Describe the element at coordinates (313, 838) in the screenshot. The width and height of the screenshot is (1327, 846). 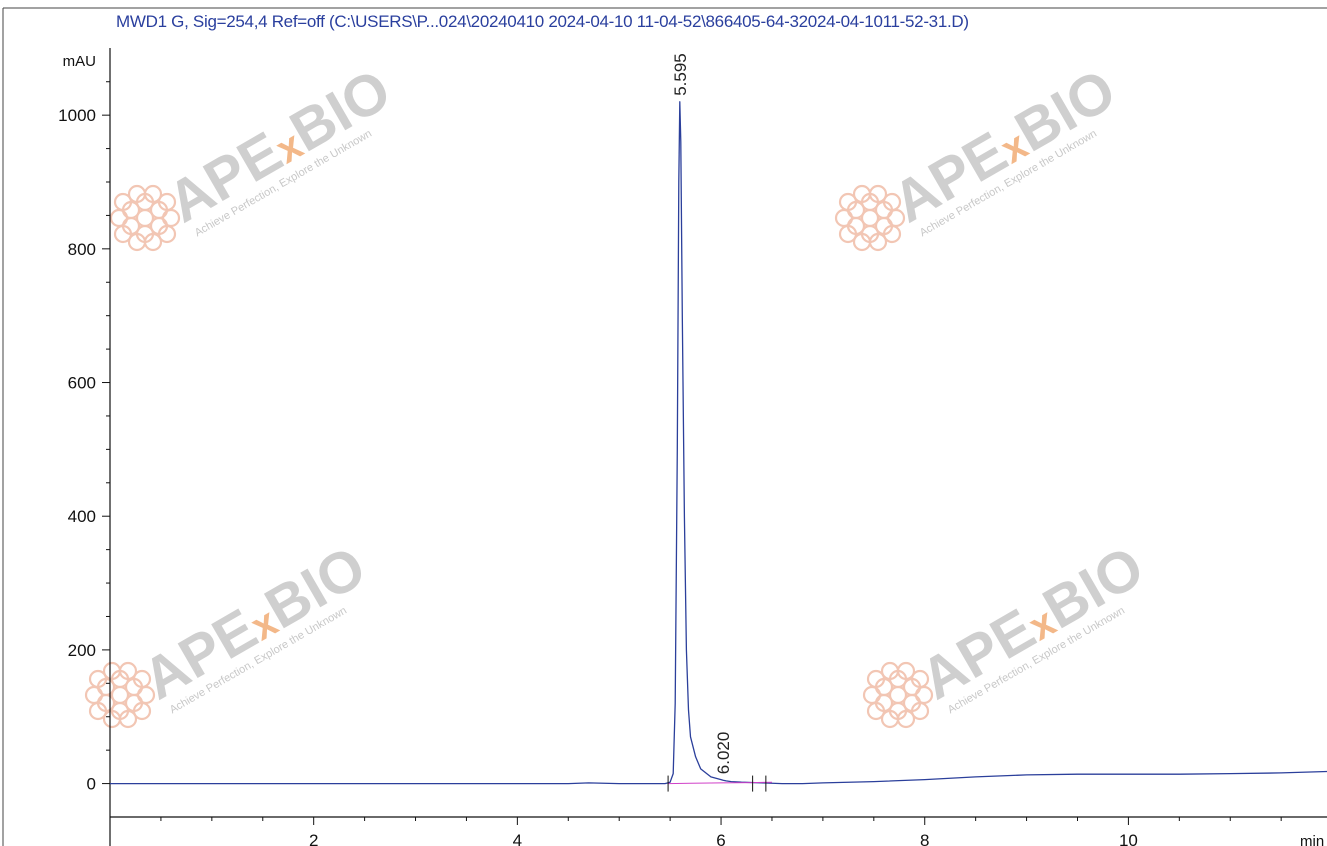
I see `x-tick-label: 2` at that location.